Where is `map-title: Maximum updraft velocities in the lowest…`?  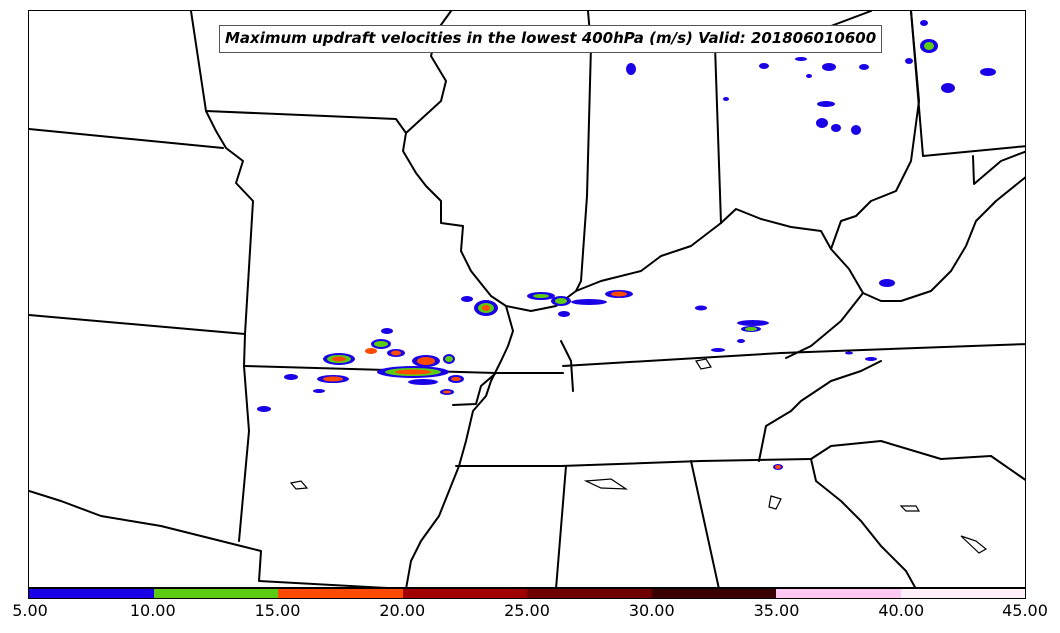
map-title: Maximum updraft velocities in the lowest… is located at coordinates (551, 39).